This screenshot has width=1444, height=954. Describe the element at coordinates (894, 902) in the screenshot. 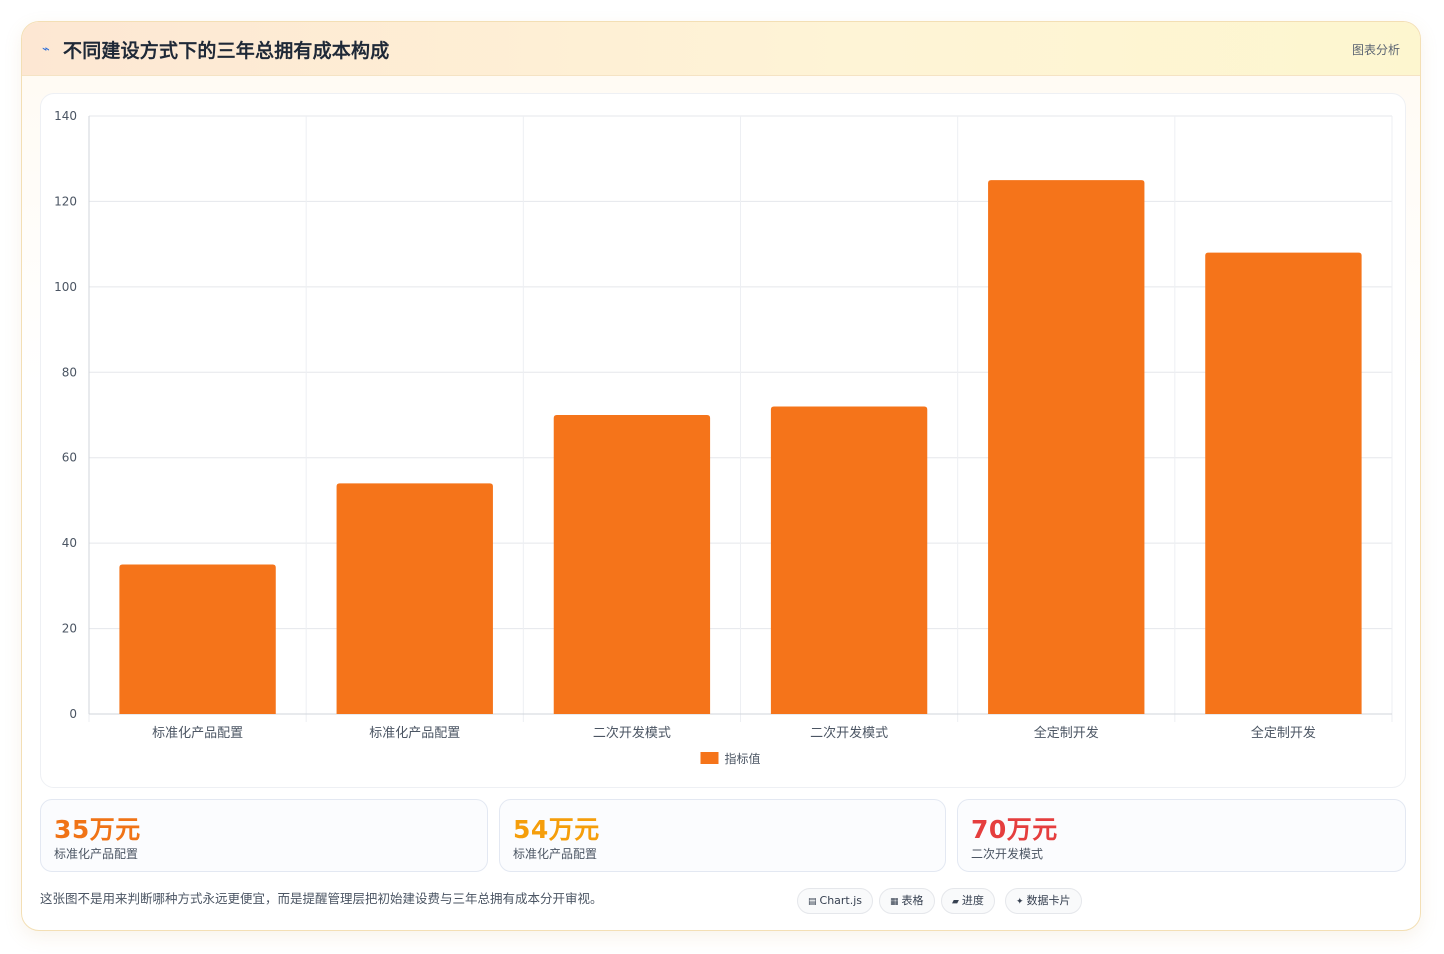

I see `table-icon: ▦` at that location.